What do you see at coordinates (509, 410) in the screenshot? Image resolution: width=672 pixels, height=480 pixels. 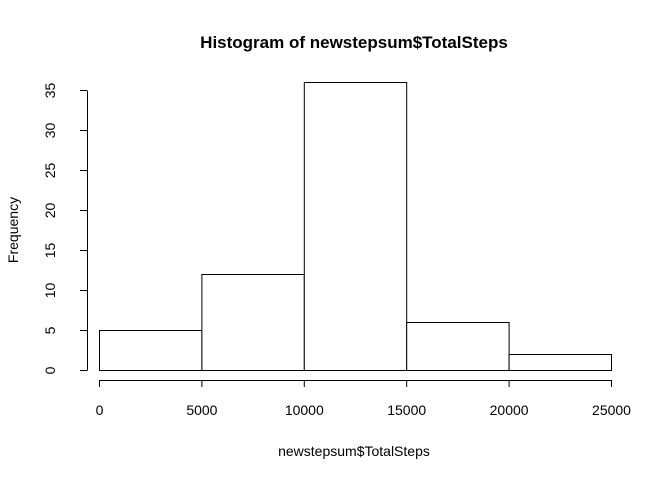 I see `x-tick-label-4: 20000` at bounding box center [509, 410].